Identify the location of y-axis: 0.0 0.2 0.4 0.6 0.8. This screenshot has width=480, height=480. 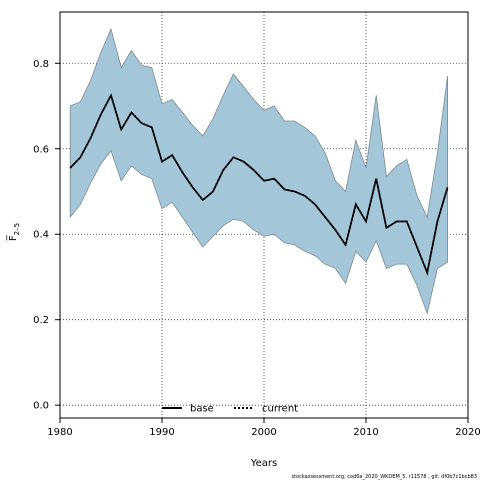
(46, 235).